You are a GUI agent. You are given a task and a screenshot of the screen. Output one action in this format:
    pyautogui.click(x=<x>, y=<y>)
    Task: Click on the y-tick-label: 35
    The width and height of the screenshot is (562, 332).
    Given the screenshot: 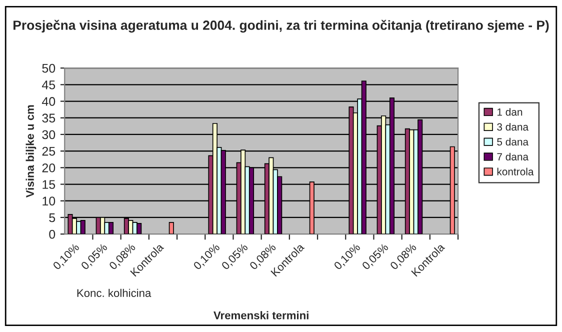 What is the action you would take?
    pyautogui.click(x=49, y=118)
    